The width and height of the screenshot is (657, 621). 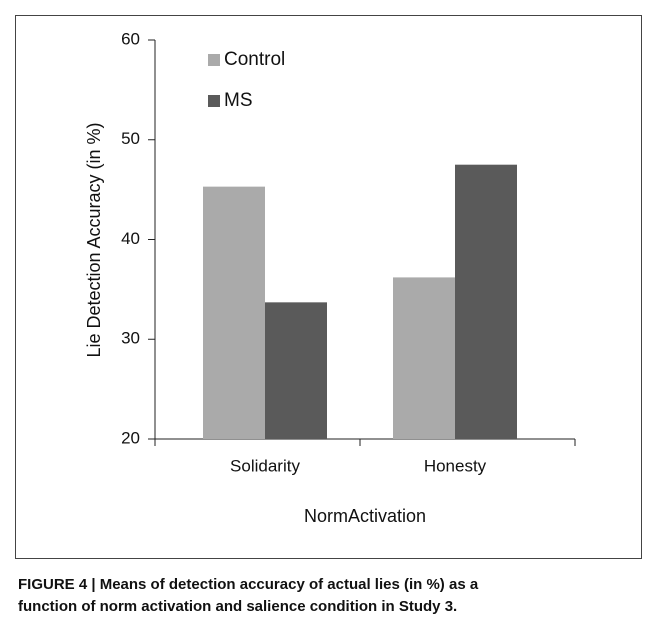 I want to click on y-axis-label: Lie Detection Accuracy (in %), so click(x=94, y=239).